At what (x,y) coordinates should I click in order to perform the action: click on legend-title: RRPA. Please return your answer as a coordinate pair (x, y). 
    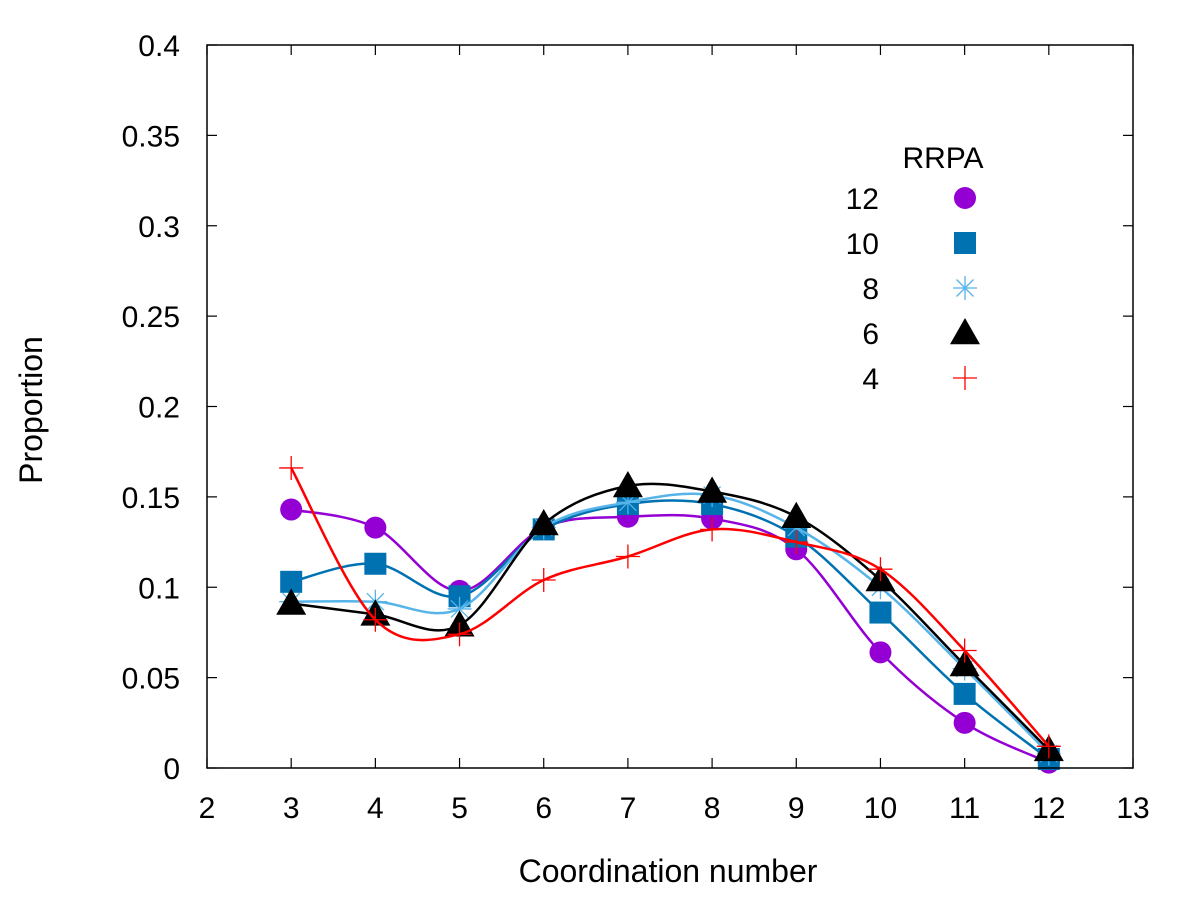
    Looking at the image, I should click on (942, 158).